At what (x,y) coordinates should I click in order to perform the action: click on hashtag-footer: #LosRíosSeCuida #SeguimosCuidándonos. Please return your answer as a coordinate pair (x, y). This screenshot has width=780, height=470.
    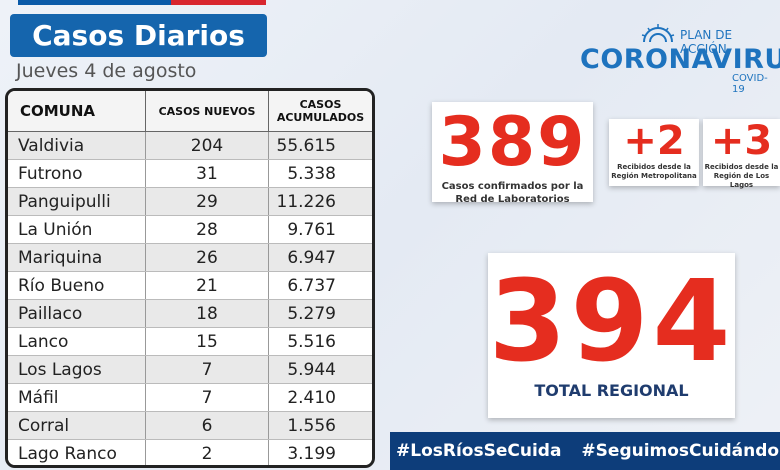
    Looking at the image, I should click on (585, 451).